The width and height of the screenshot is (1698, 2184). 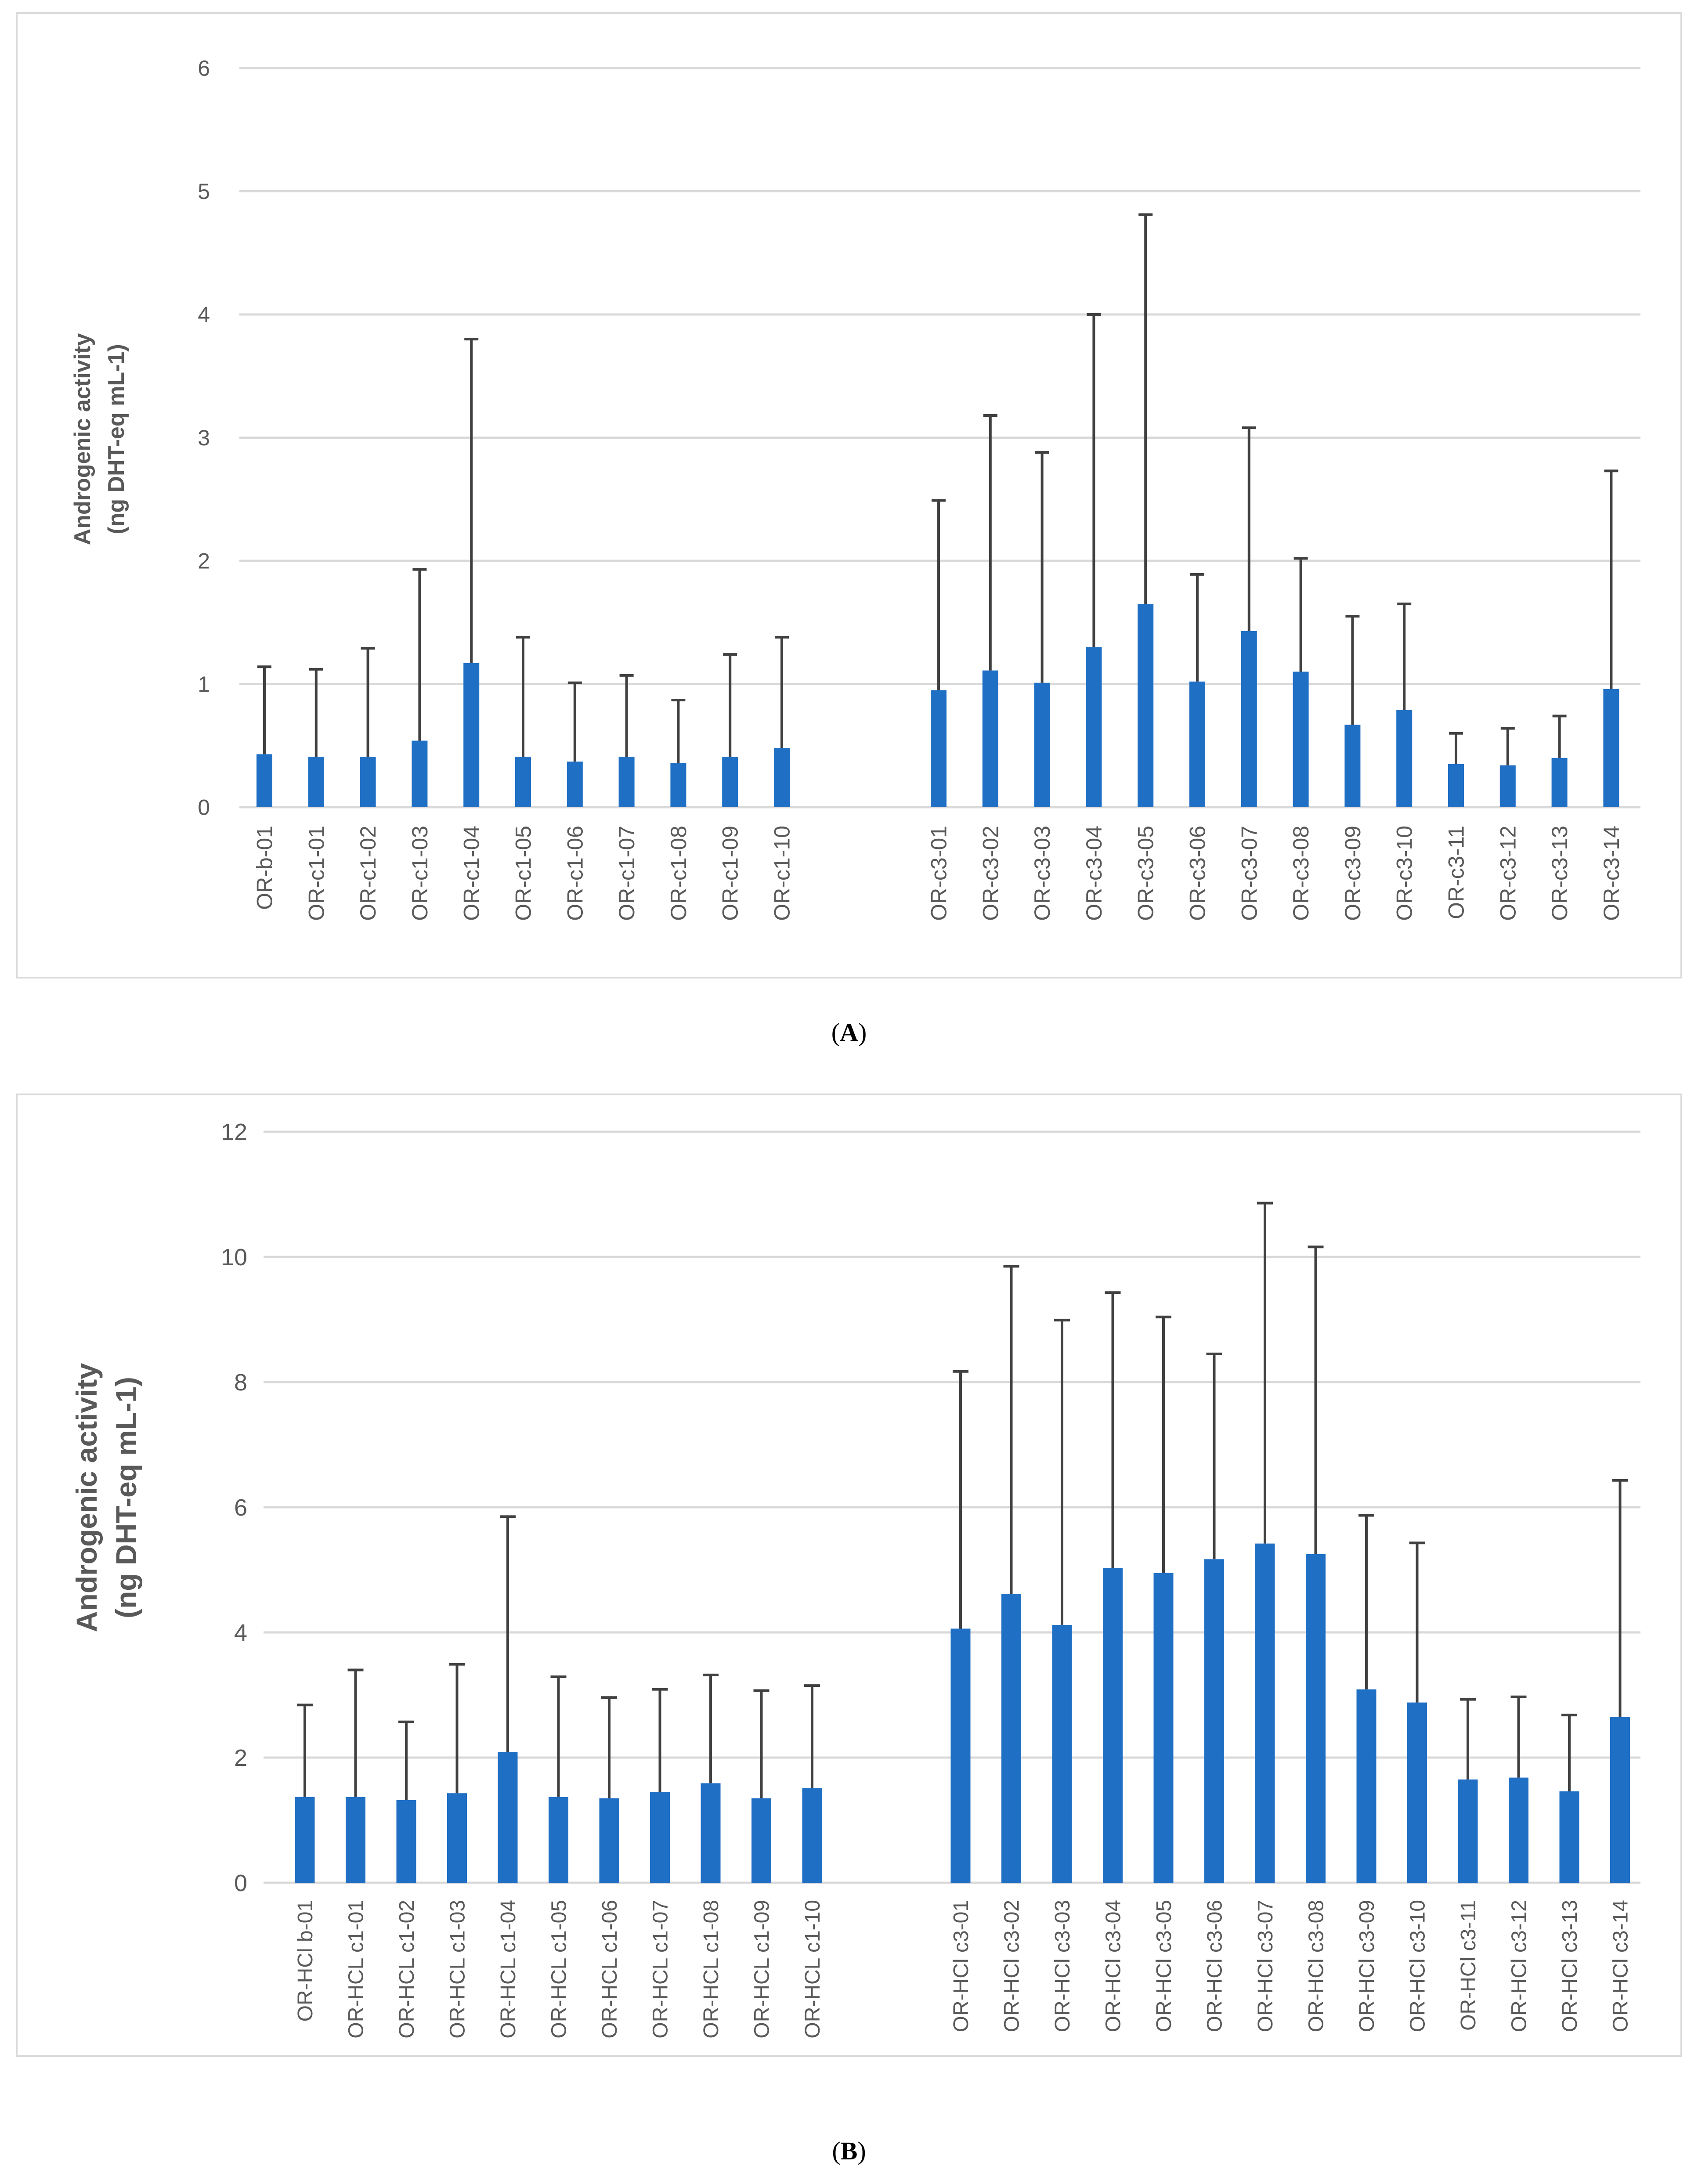 What do you see at coordinates (1367, 1966) in the screenshot?
I see `x-tick-label-b-19: OR-HCl c3-09` at bounding box center [1367, 1966].